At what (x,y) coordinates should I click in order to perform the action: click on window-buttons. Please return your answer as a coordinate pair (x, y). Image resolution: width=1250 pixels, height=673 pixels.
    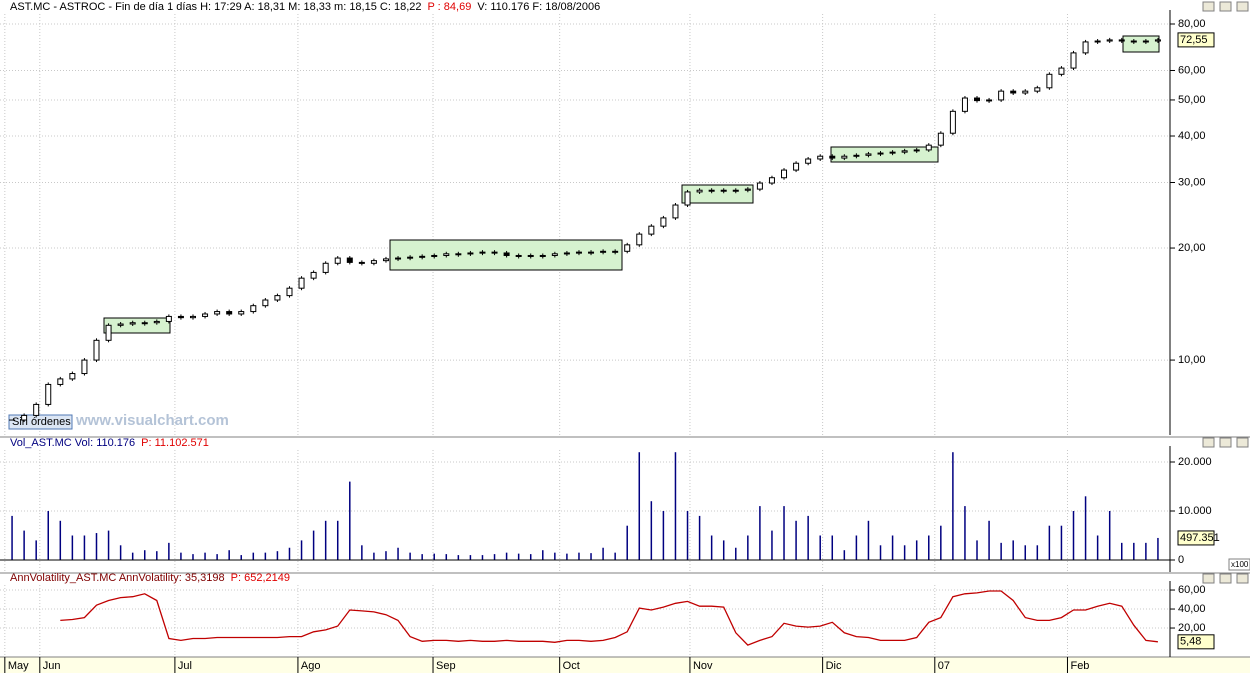
    Looking at the image, I should click on (1225, 292).